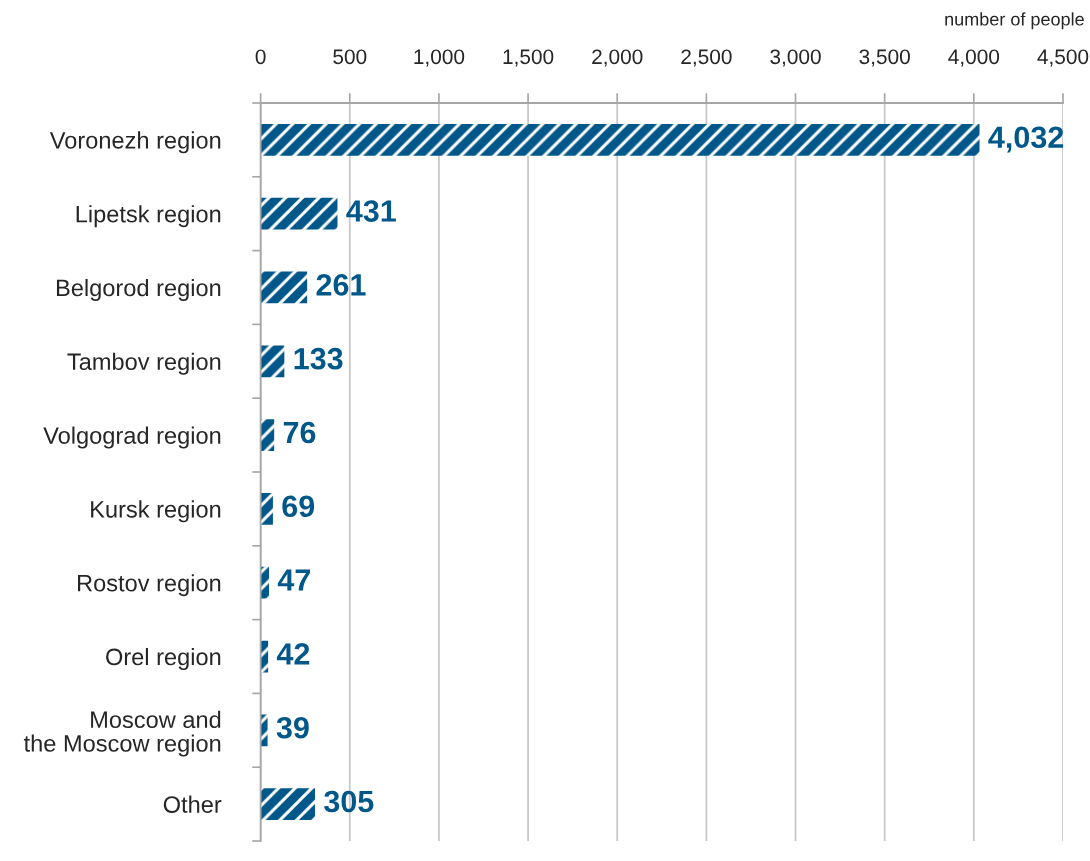  Describe the element at coordinates (293, 580) in the screenshot. I see `data-label: 47` at that location.